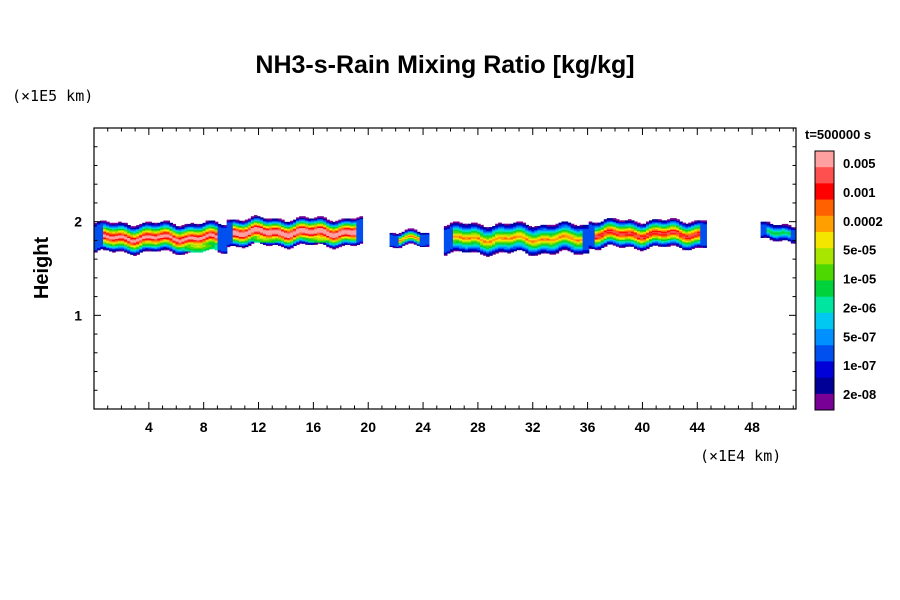  I want to click on colorbar-swatch, so click(824, 224).